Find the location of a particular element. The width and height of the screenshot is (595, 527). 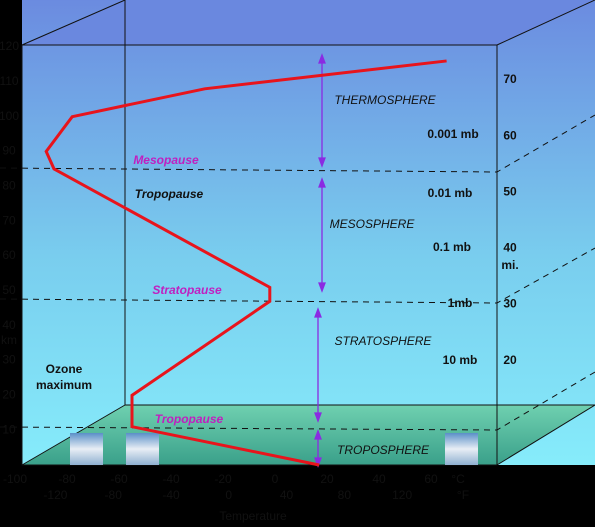

pressure-label: 0.1 mb is located at coordinates (452, 247).